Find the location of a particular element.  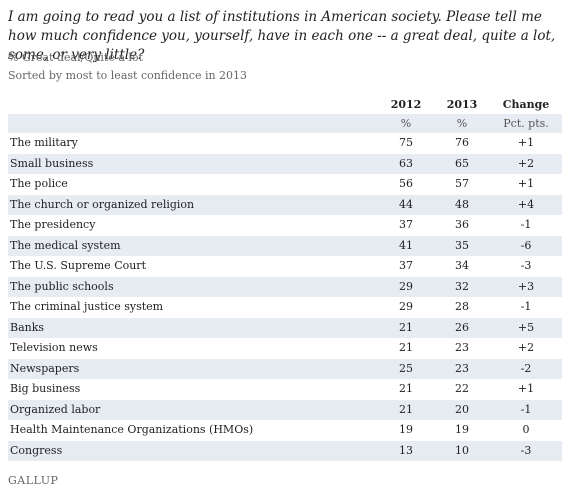

value-2013: 34 is located at coordinates (462, 265).